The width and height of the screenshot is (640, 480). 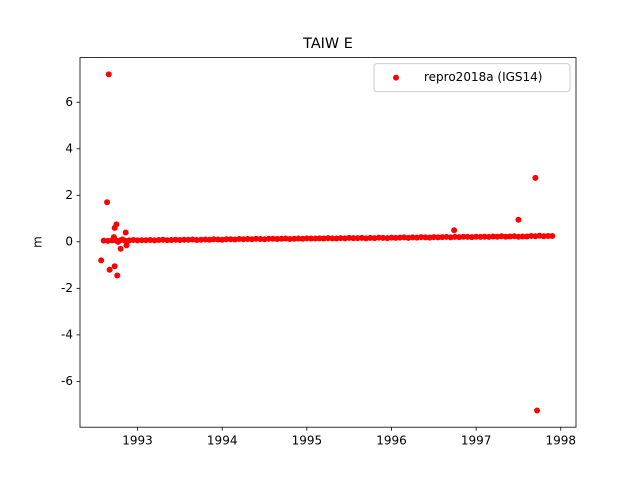 What do you see at coordinates (69, 148) in the screenshot?
I see `y-tick-label: 4` at bounding box center [69, 148].